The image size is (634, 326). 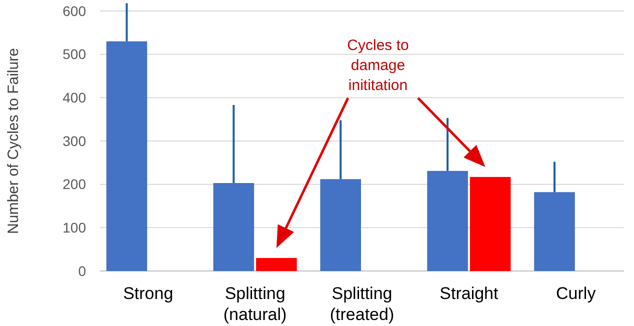 I want to click on y-tick-label: 500, so click(x=74, y=54).